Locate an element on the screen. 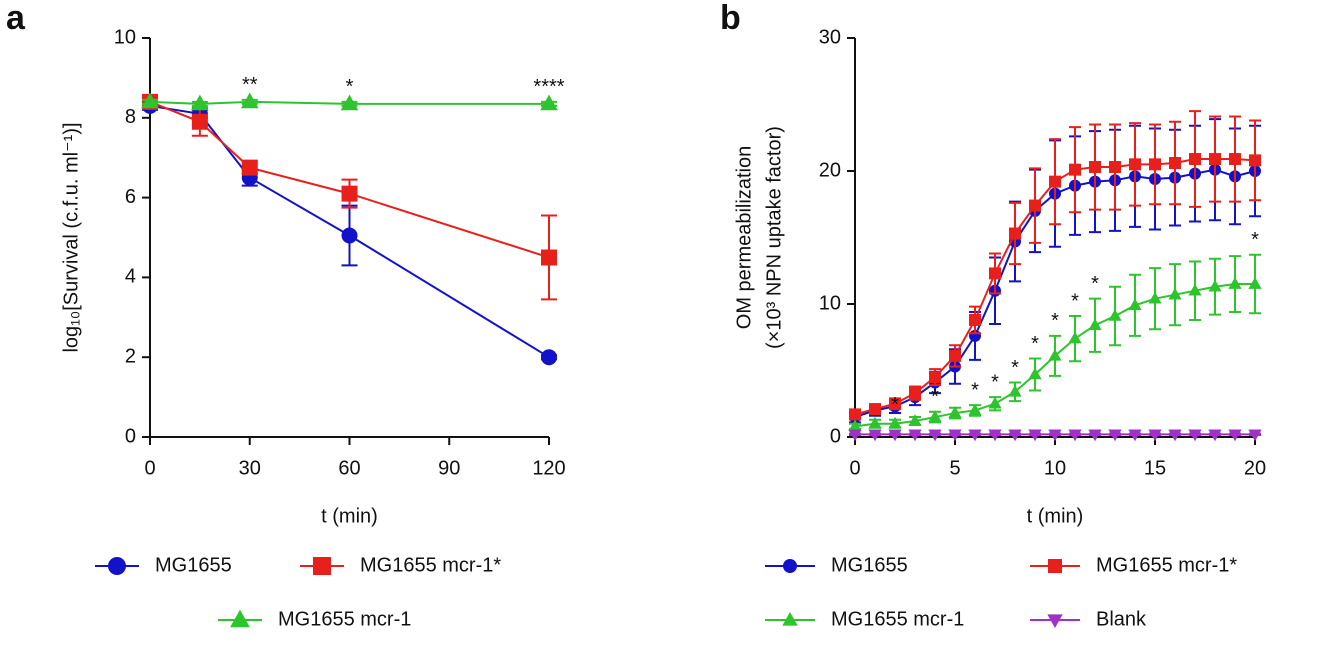 The width and height of the screenshot is (1329, 651). panel-label: b is located at coordinates (730, 18).